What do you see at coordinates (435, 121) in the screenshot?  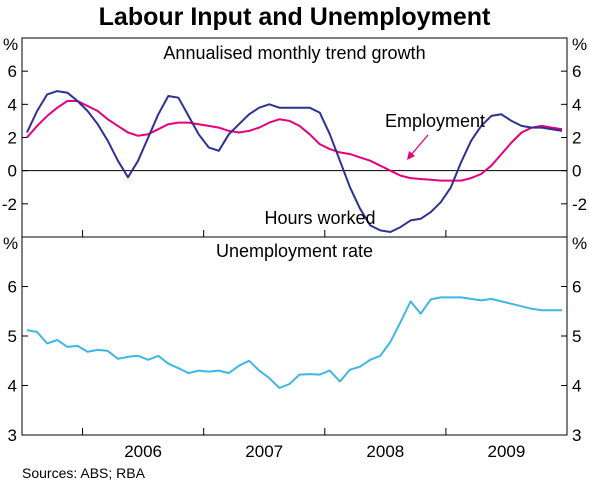 I see `employment-annotation: Employment` at bounding box center [435, 121].